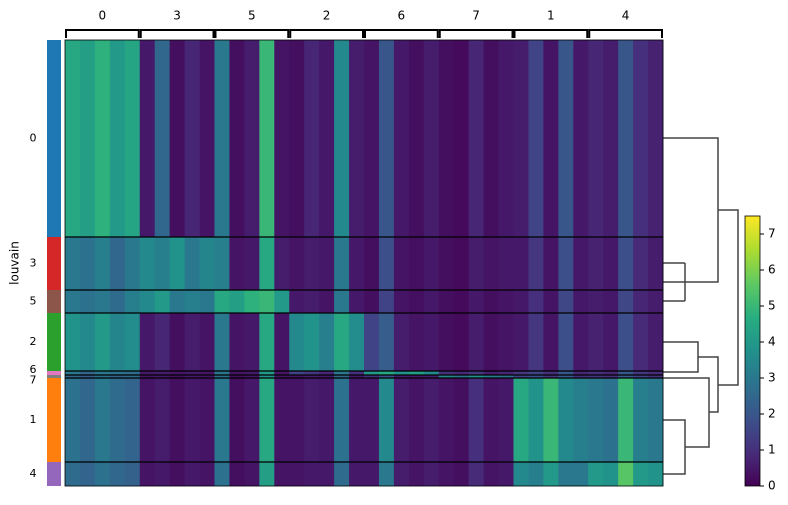 The image size is (788, 505). Describe the element at coordinates (402, 16) in the screenshot. I see `var-group-label: 6` at that location.